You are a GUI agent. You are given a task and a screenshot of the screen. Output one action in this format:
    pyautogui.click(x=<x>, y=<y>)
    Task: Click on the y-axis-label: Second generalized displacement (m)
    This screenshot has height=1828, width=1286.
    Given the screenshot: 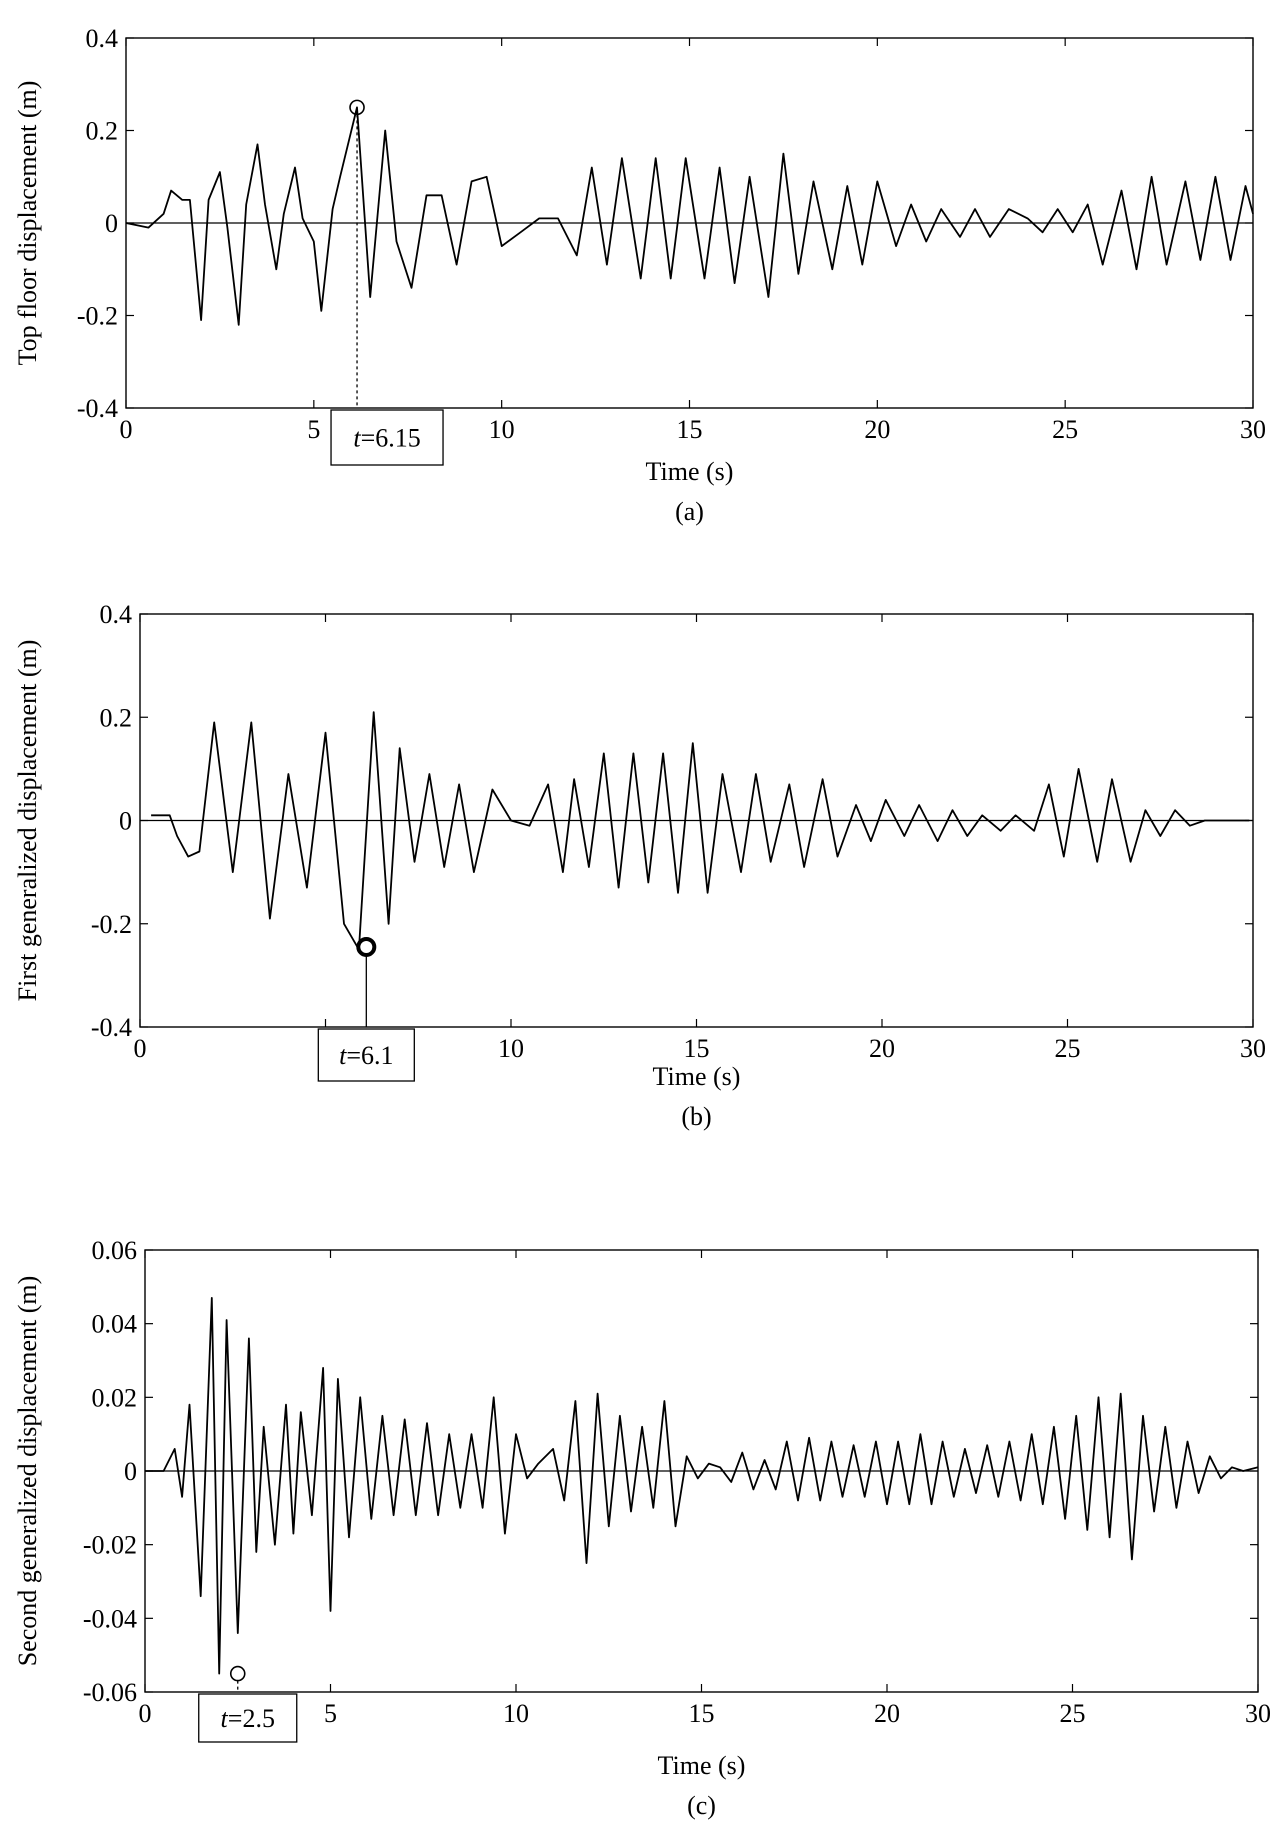 What is the action you would take?
    pyautogui.click(x=27, y=1471)
    